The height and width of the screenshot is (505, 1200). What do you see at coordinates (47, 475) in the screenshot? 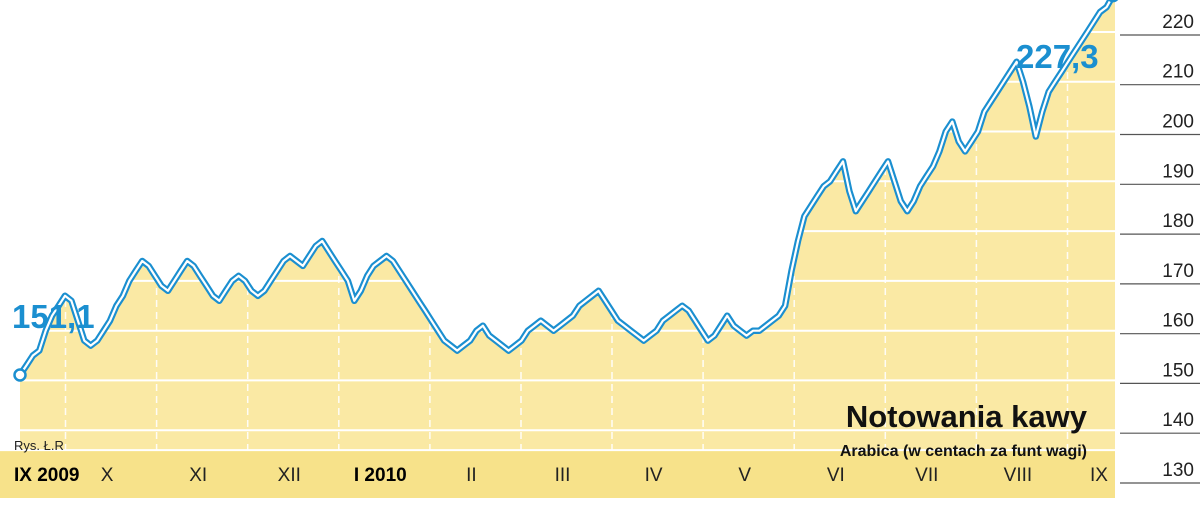
I see `month-label: IX 2009` at bounding box center [47, 475].